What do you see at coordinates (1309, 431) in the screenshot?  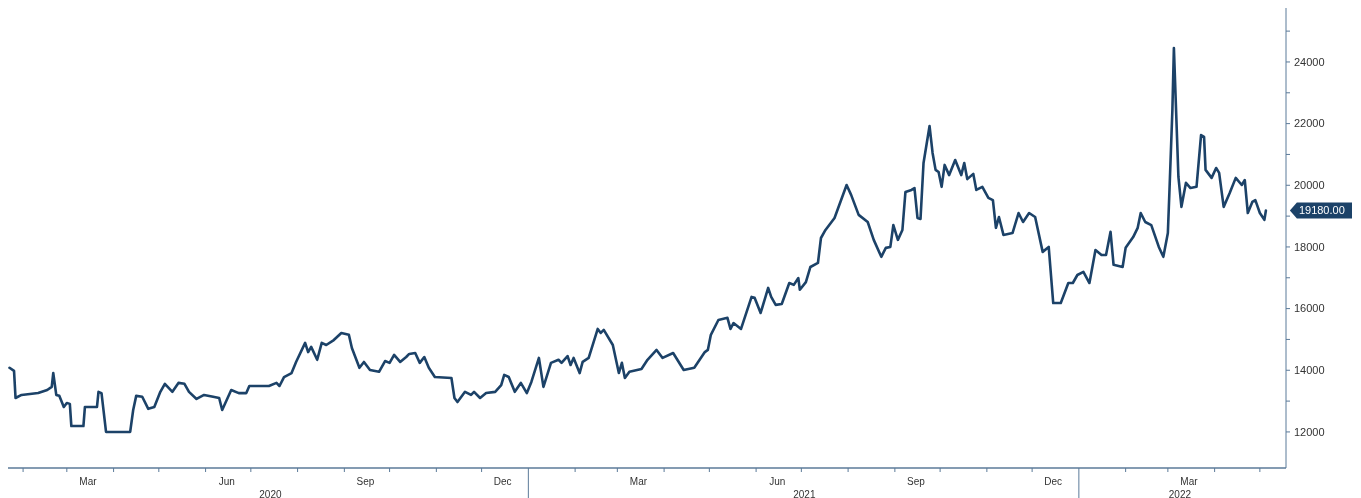 I see `y-tick-label: 12000` at bounding box center [1309, 431].